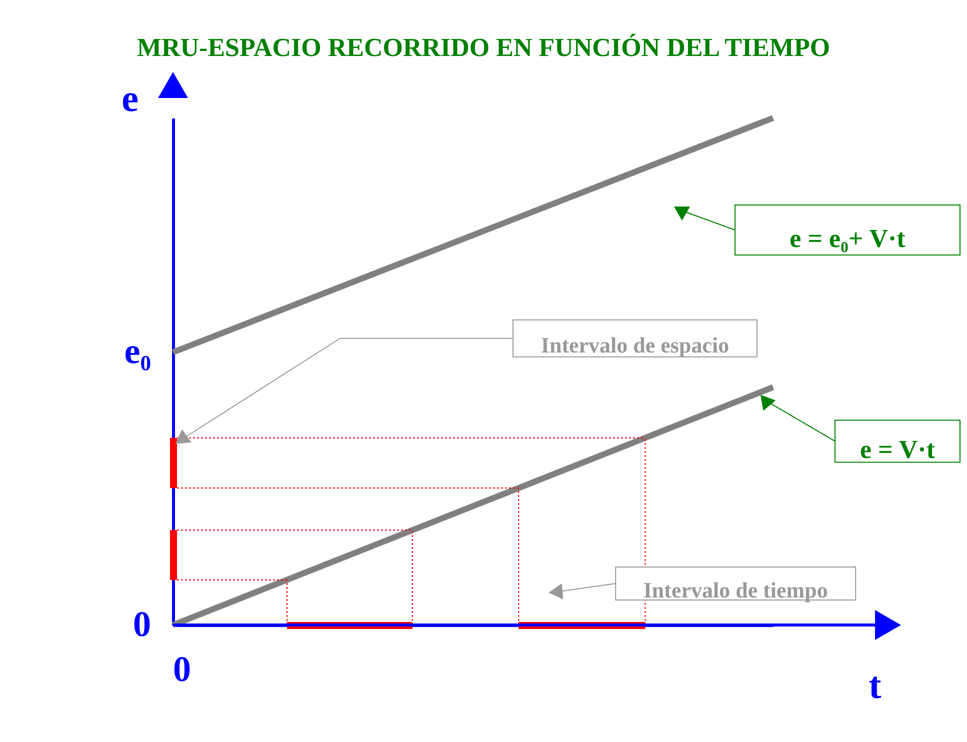 The height and width of the screenshot is (742, 967). I want to click on x-axis-title: t, so click(875, 686).